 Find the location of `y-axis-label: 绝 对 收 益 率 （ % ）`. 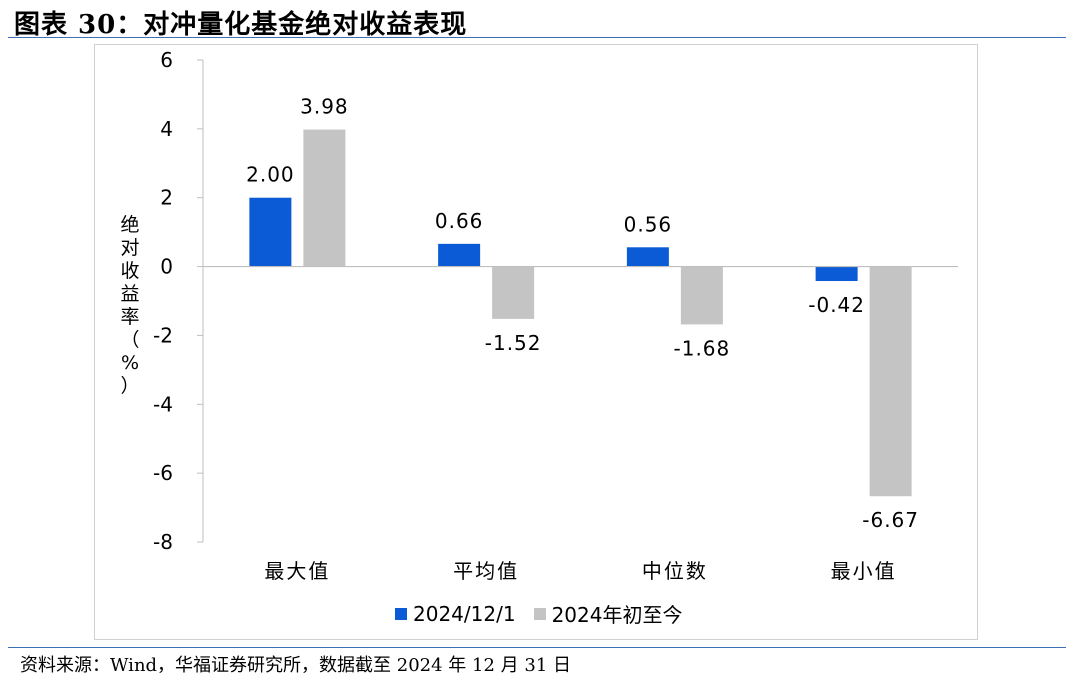

y-axis-label: 绝 对 收 益 率 （ % ） is located at coordinates (130, 306).